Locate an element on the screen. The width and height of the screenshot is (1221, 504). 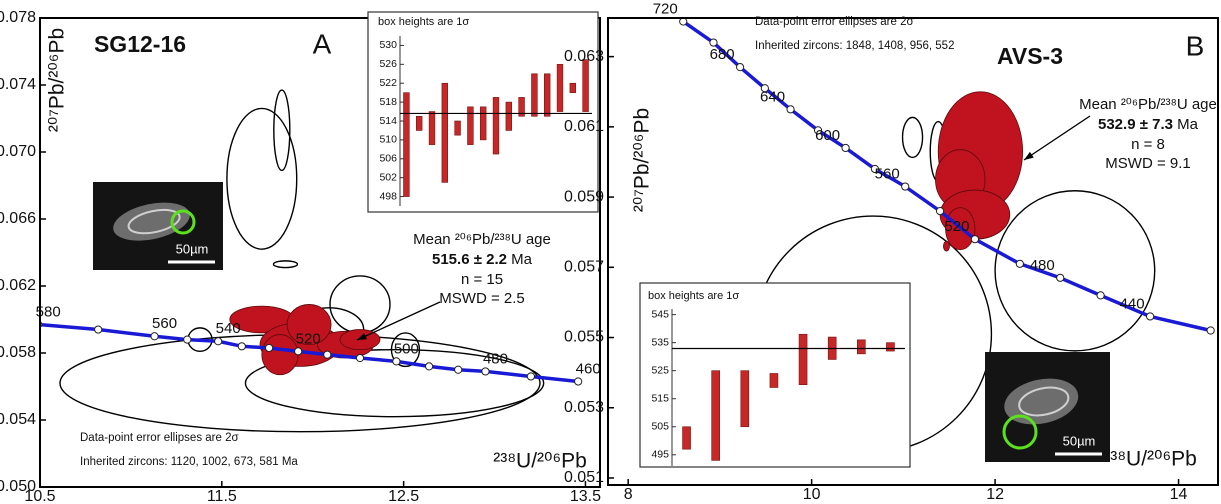
y-tick-label: 0.066 is located at coordinates (18, 218).